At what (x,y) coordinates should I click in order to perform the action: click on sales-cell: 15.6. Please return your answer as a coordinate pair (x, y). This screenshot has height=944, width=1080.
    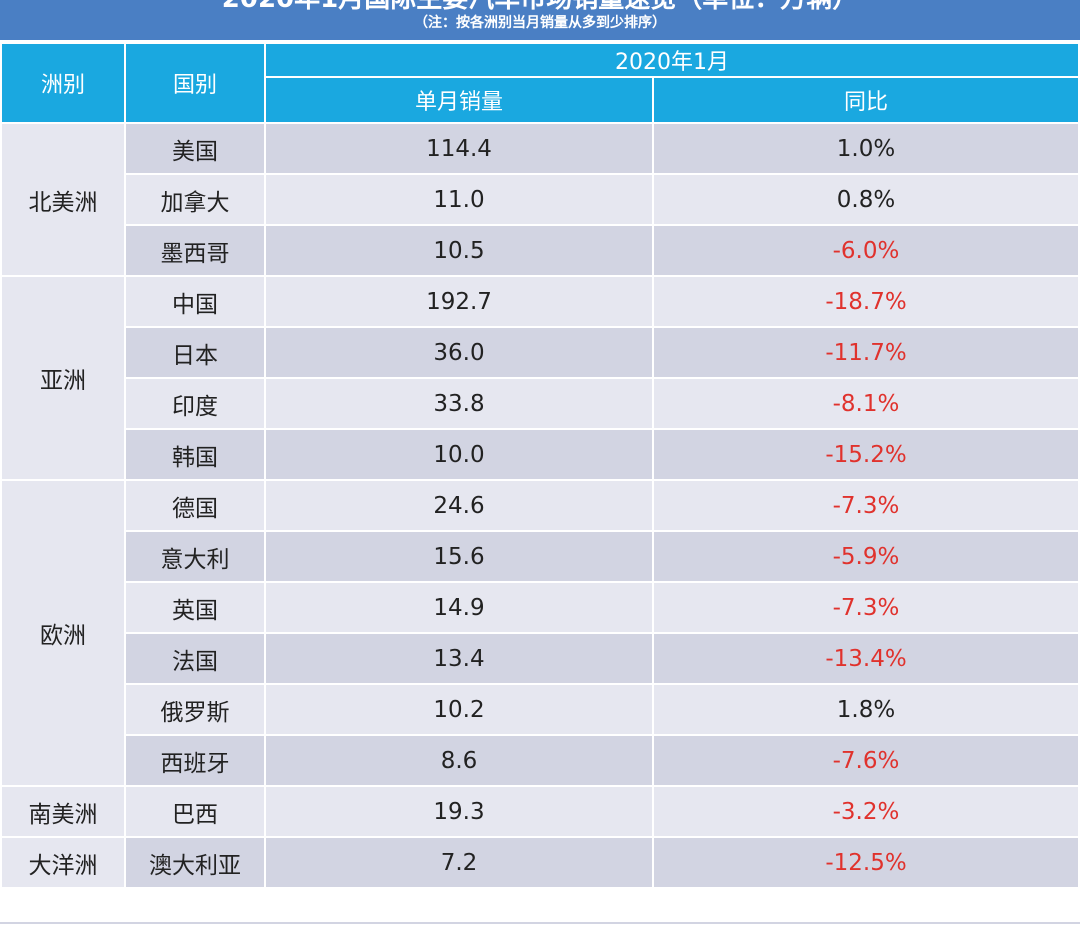
    Looking at the image, I should click on (459, 556).